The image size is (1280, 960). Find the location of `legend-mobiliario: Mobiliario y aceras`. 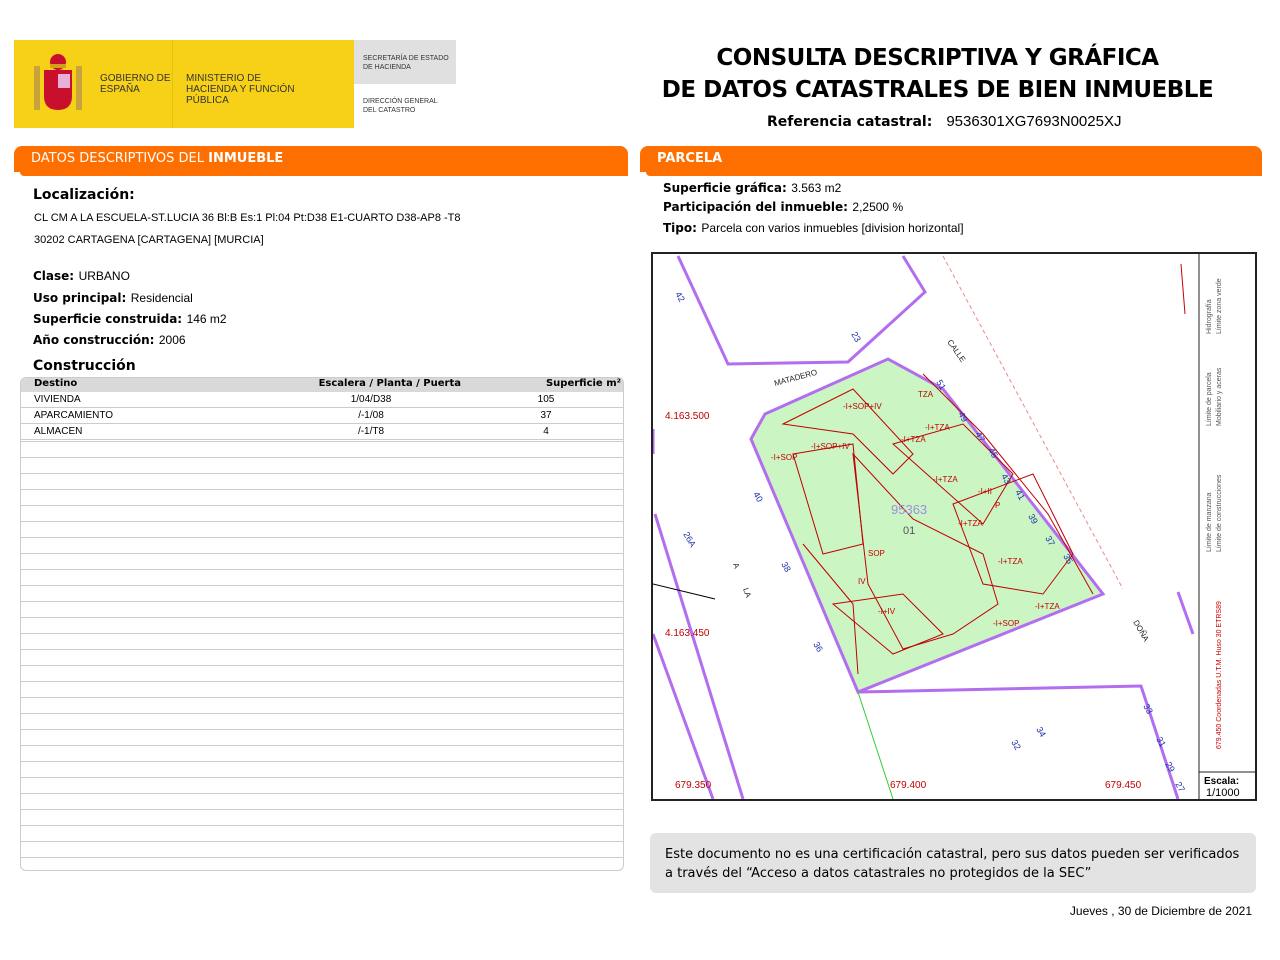

legend-mobiliario: Mobiliario y aceras is located at coordinates (1219, 396).